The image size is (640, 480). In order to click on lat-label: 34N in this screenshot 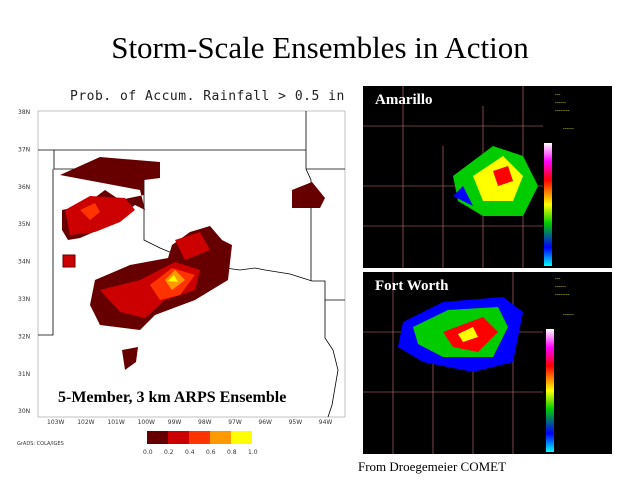, I will do `click(24, 262)`.